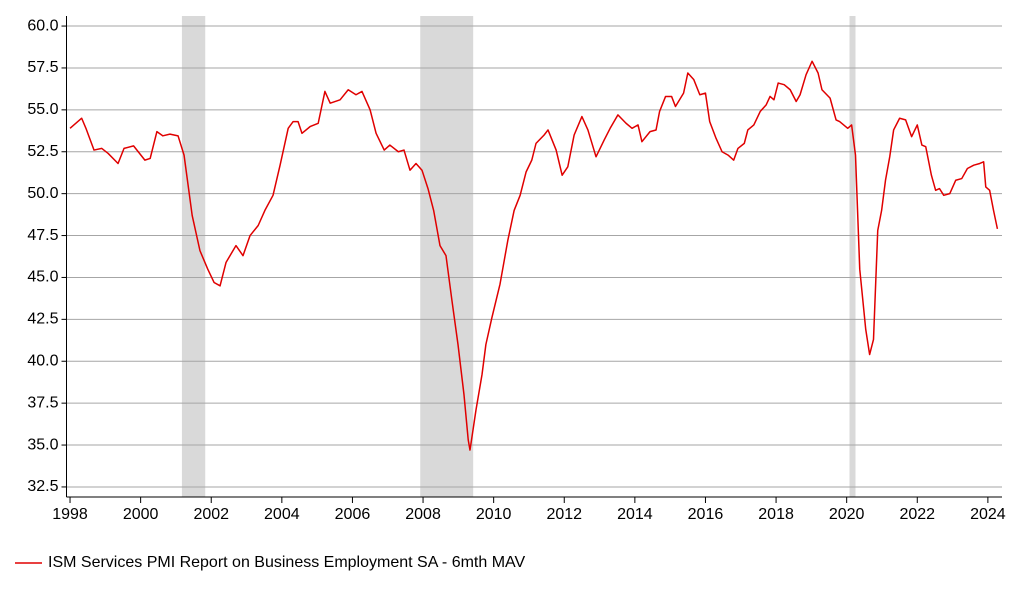  I want to click on x-tick-label: 2006, so click(353, 514).